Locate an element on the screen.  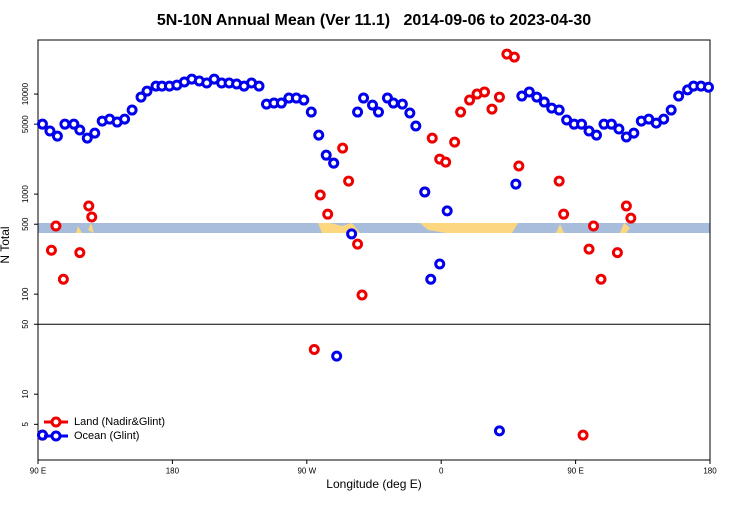
legend-label: Land (Nadir&Glint) is located at coordinates (119, 422).